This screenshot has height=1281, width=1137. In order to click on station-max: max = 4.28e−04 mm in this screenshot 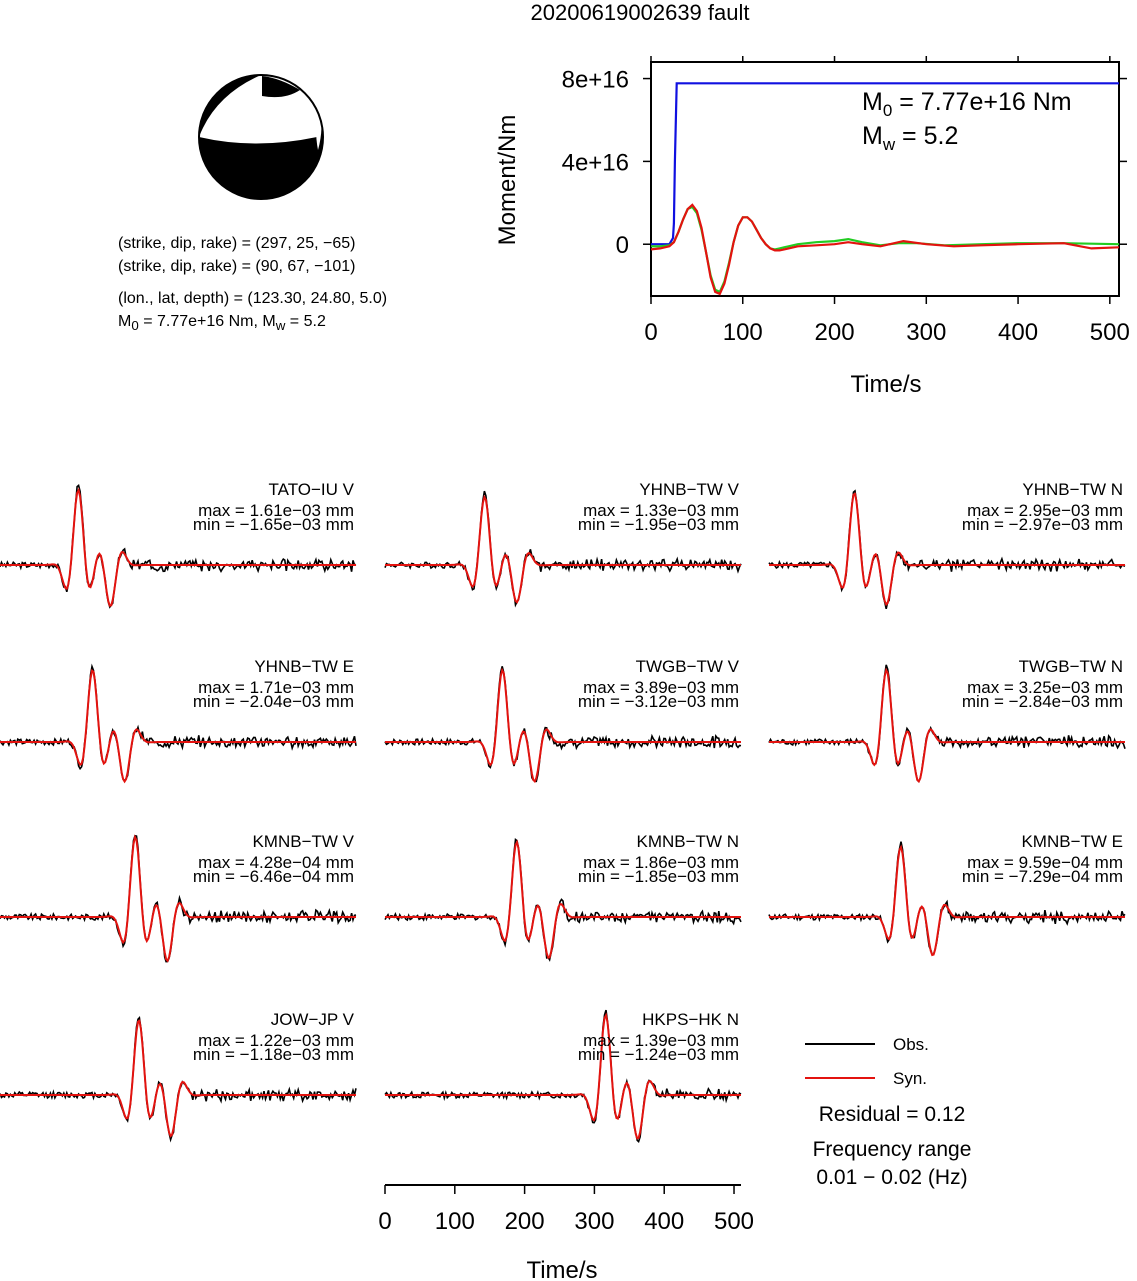, I will do `click(276, 862)`.